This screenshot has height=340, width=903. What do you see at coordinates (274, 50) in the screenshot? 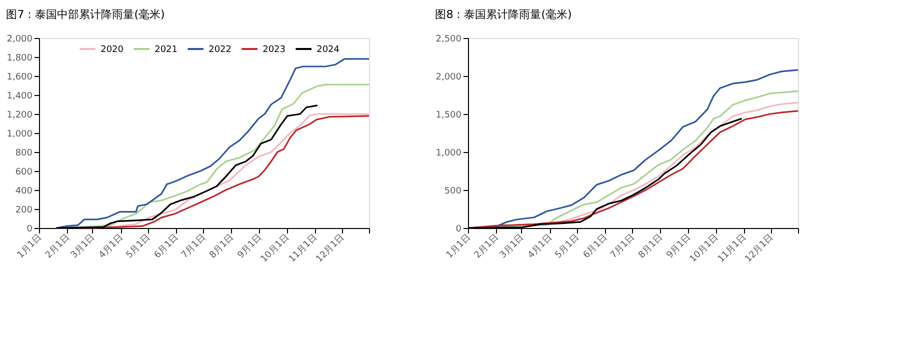
I see `legend-label: 2023` at bounding box center [274, 50].